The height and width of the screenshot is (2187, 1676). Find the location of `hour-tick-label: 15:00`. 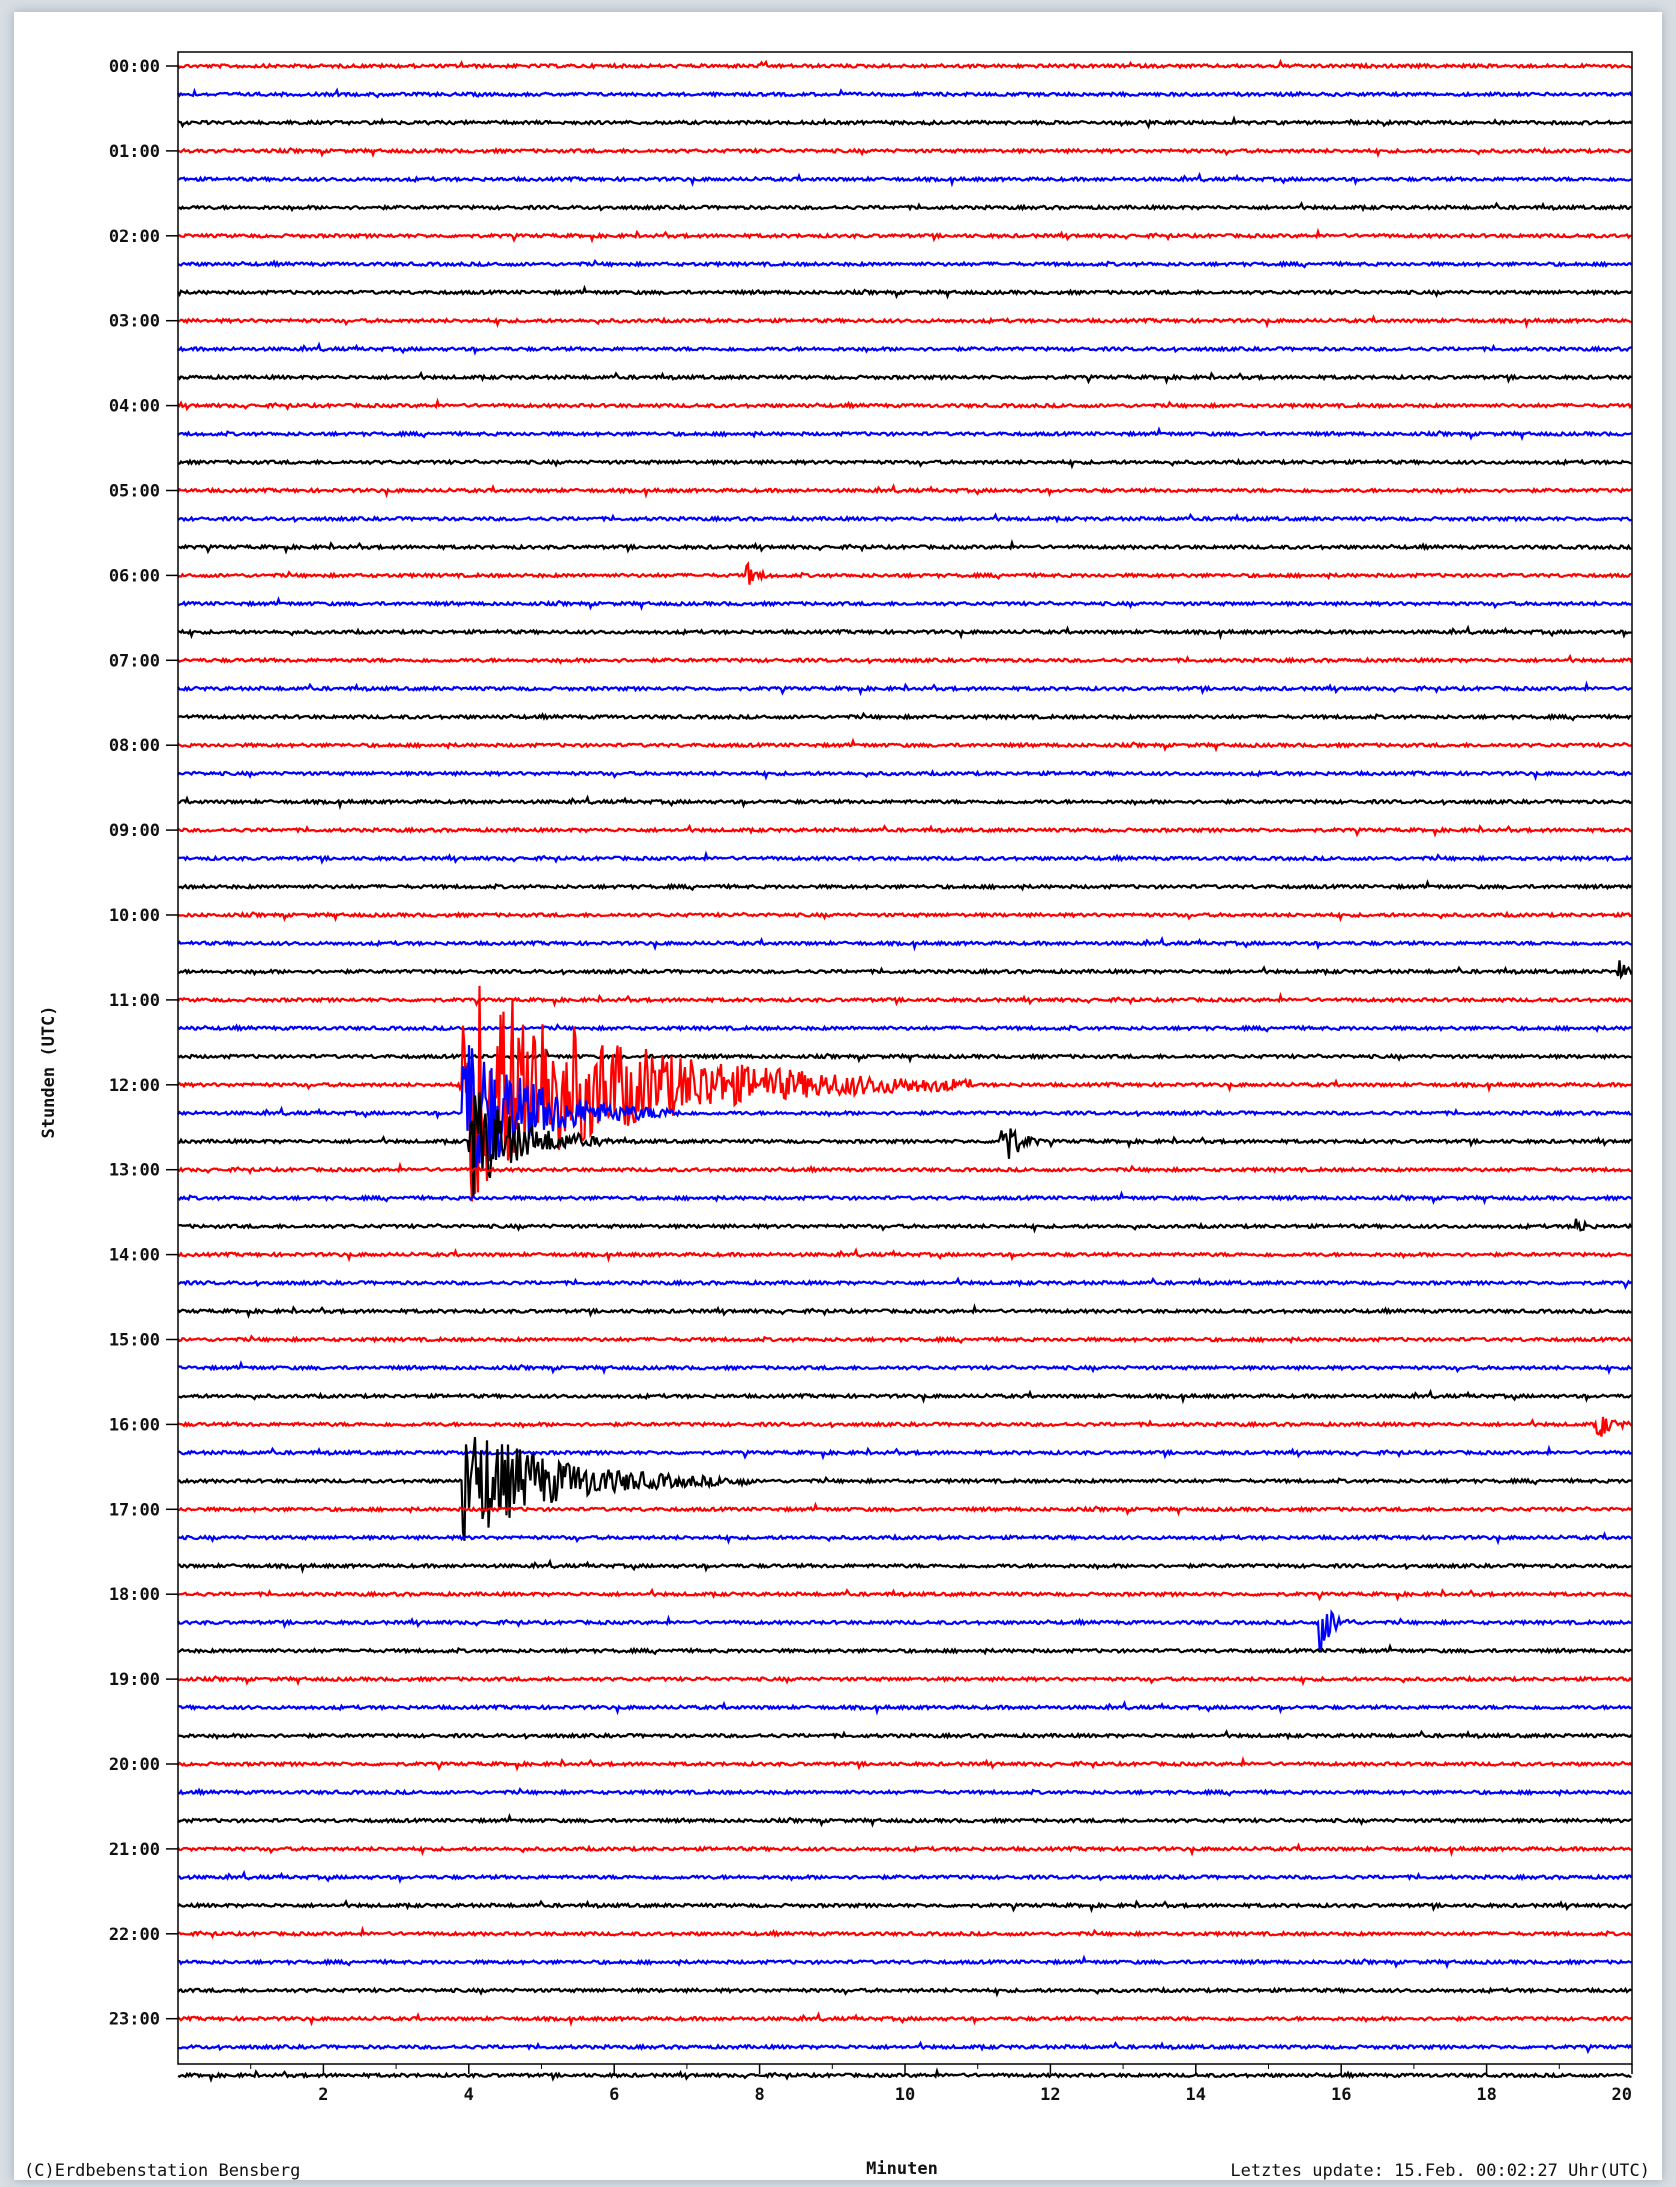

hour-tick-label: 15:00 is located at coordinates (134, 1341).